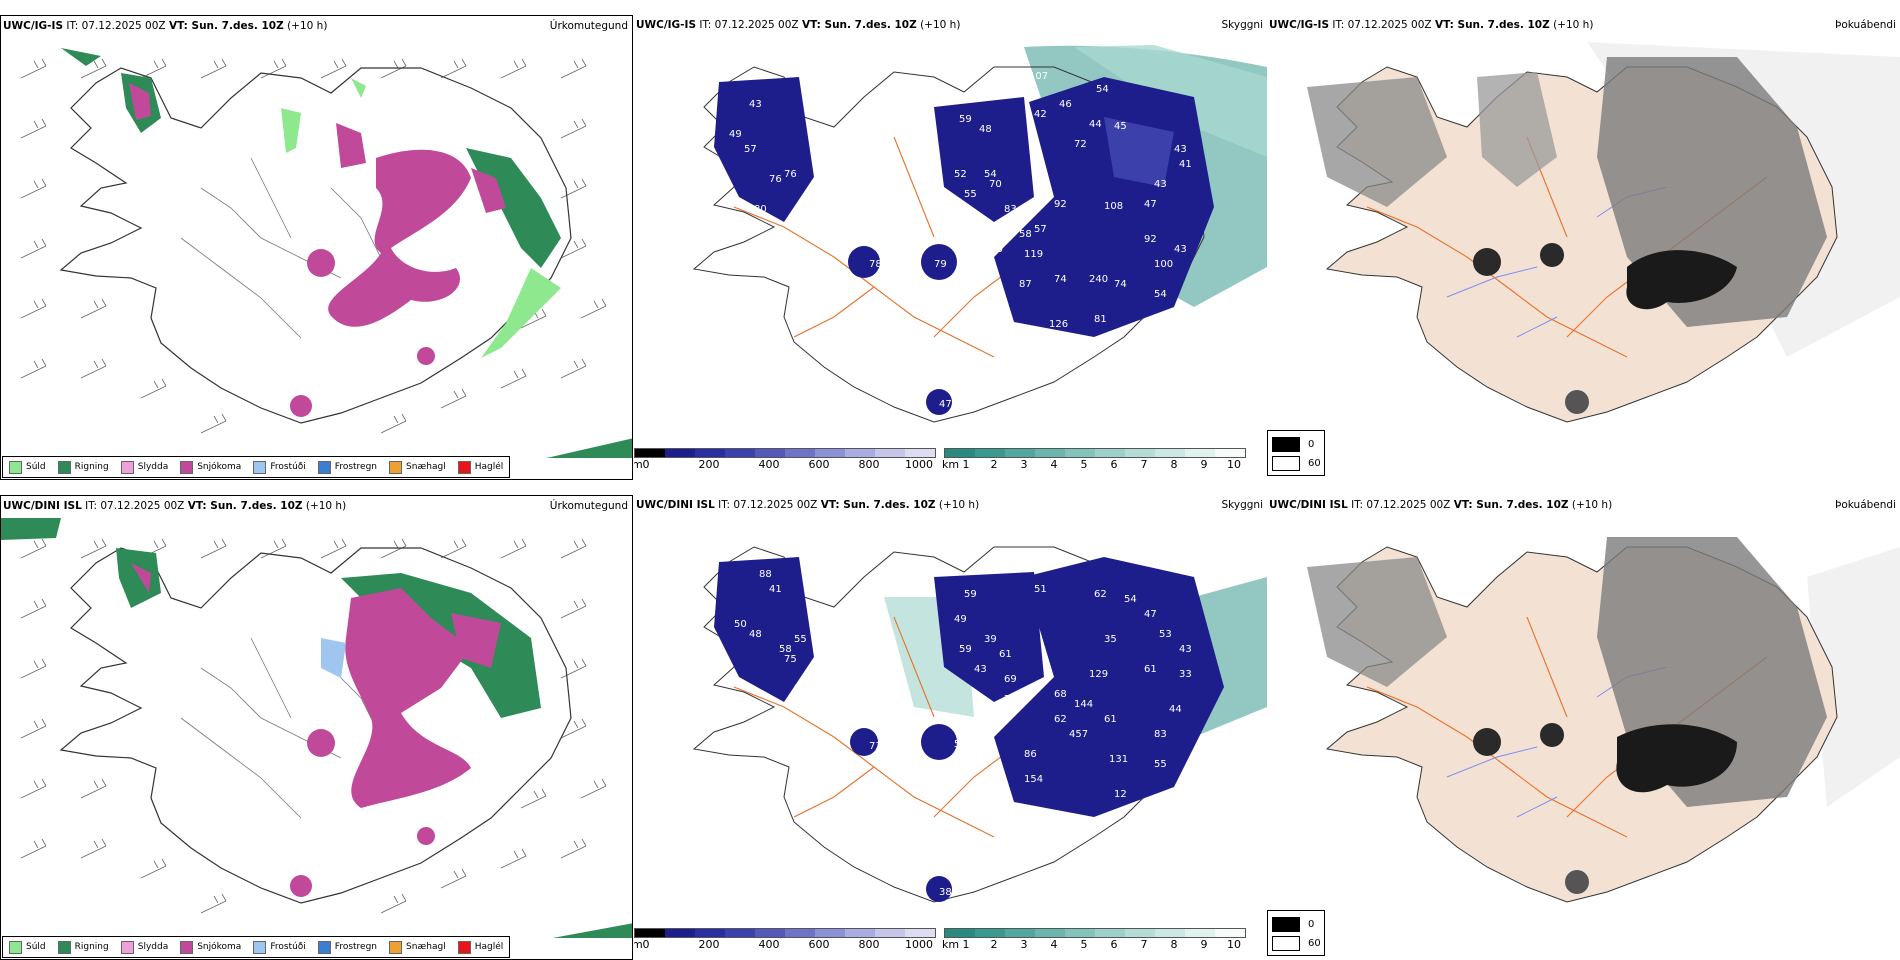  I want to click on ceiling-label: 47, so click(945, 404).